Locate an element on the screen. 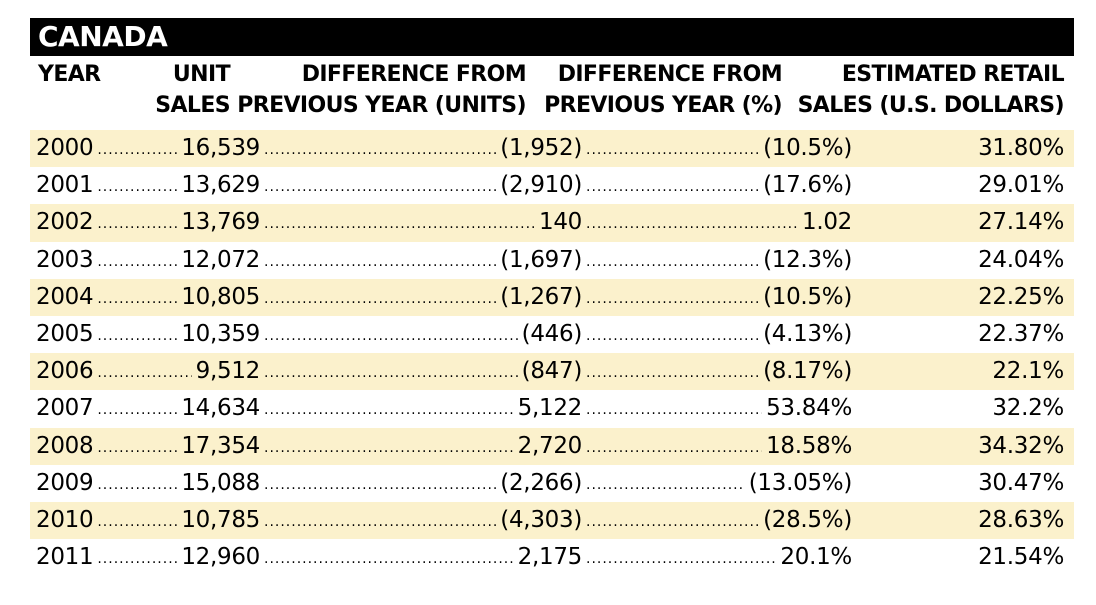 This screenshot has width=1096, height=605. cell-year: 2003 is located at coordinates (65, 259).